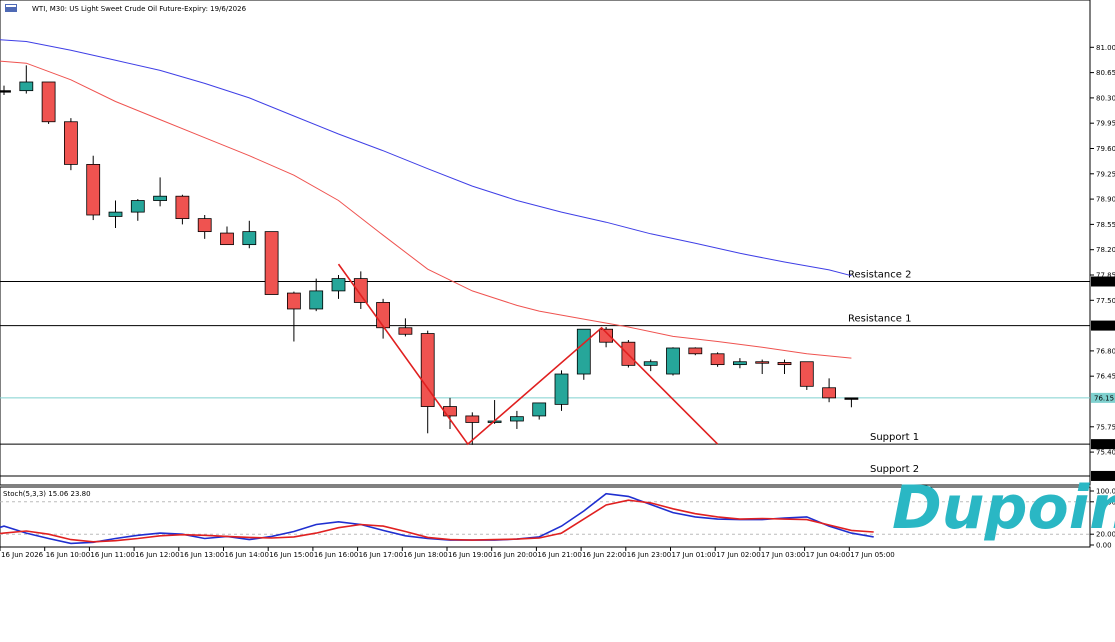 The image size is (1115, 642). Describe the element at coordinates (22, 555) in the screenshot. I see `time-tick-label: 16 Jun 2026` at that location.